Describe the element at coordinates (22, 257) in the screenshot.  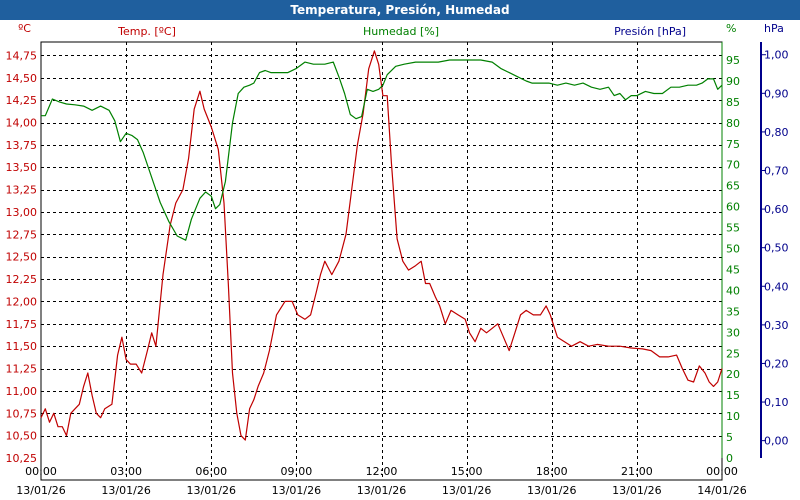
I see `temp-tick-label: 12,50` at that location.